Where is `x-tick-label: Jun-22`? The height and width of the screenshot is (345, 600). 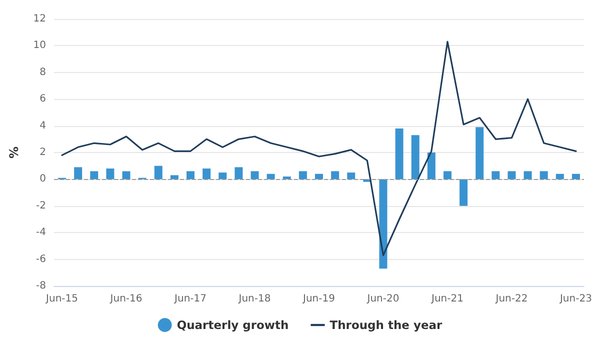
x-tick-label: Jun-22 is located at coordinates (511, 299).